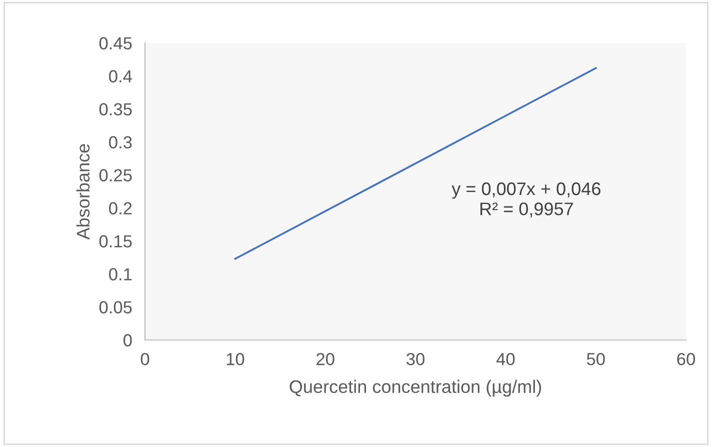 The width and height of the screenshot is (712, 447). Describe the element at coordinates (595, 359) in the screenshot. I see `x-tick-label: 50` at that location.